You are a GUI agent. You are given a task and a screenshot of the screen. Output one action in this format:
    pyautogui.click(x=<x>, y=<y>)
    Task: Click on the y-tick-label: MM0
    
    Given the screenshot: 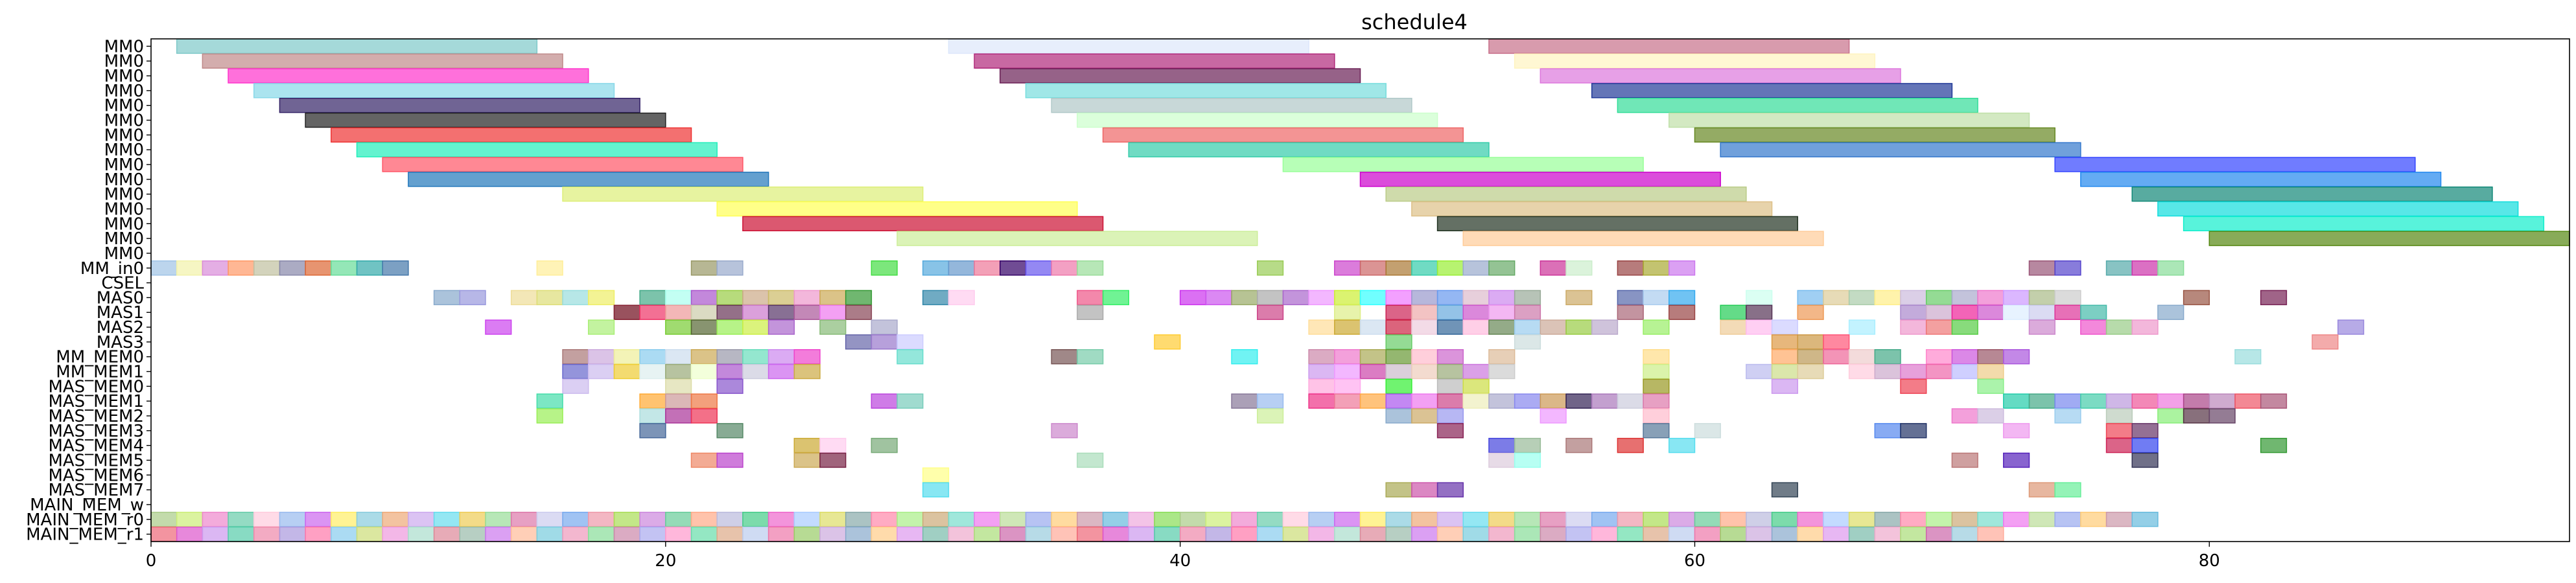 What is the action you would take?
    pyautogui.click(x=124, y=62)
    